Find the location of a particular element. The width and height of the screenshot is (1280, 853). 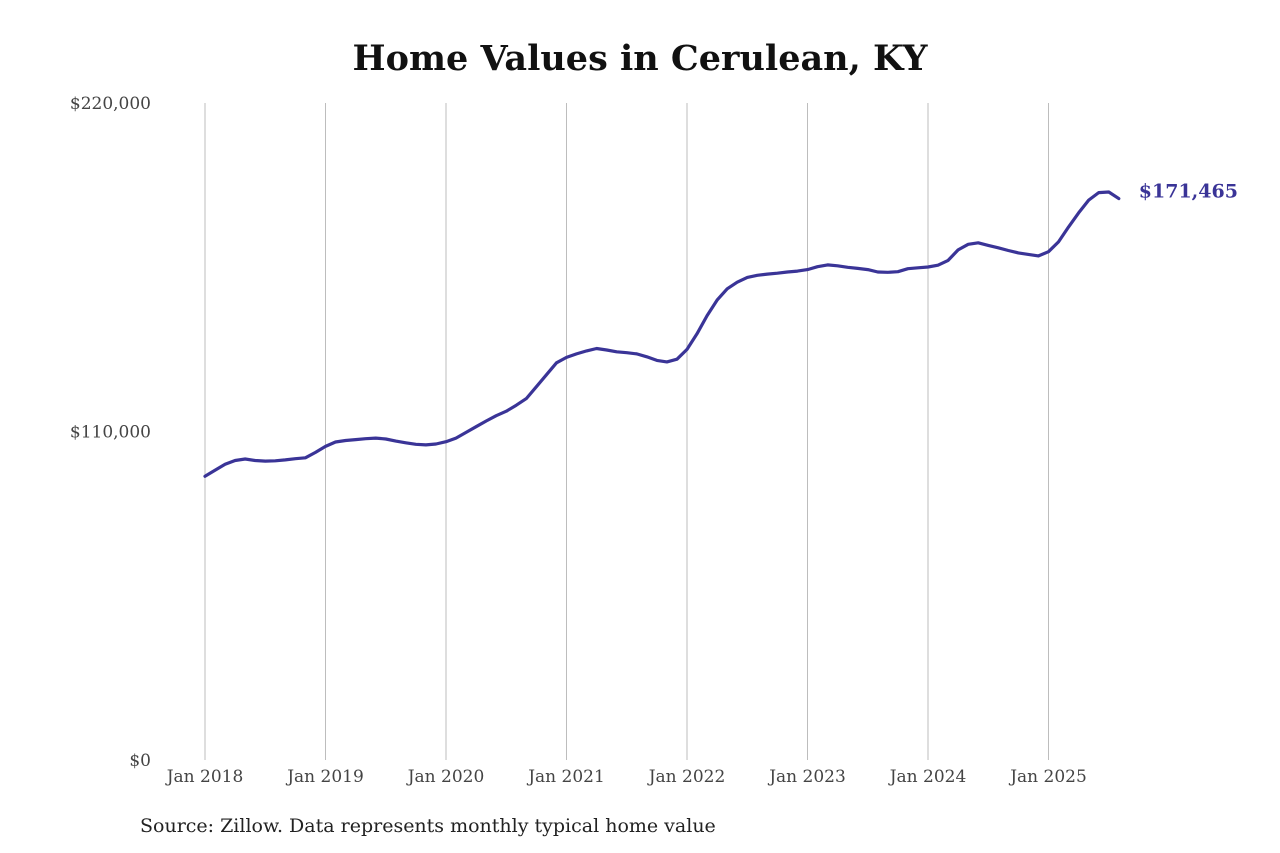

x-tick-label: Jan 2020 is located at coordinates (445, 777).